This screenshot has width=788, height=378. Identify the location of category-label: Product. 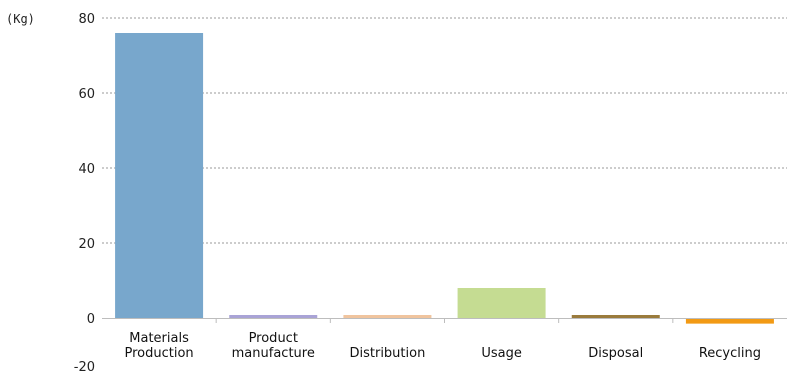
(273, 338).